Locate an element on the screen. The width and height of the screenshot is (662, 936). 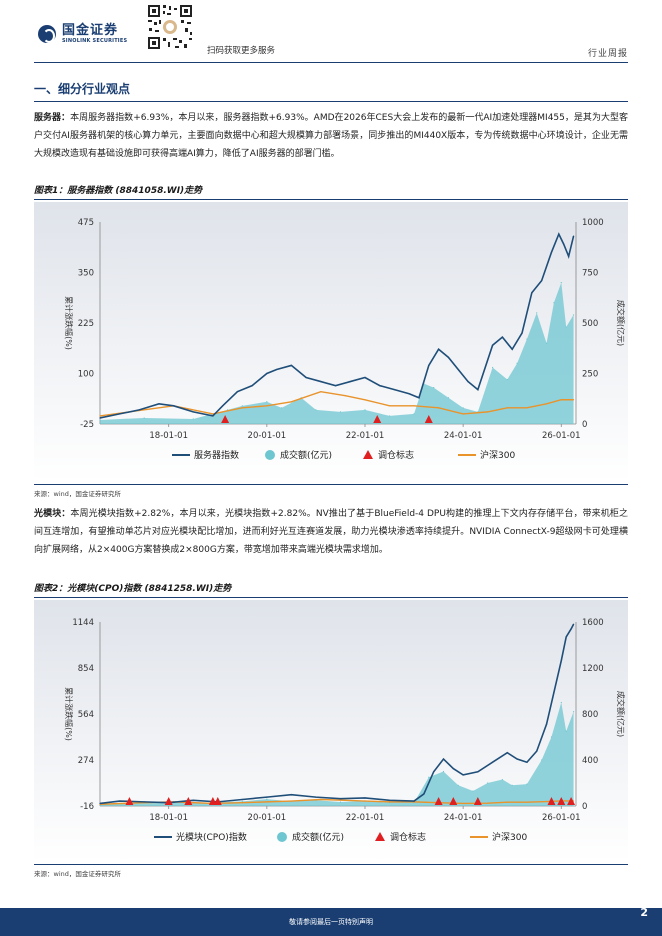
brand-logo-icon is located at coordinates (47, 34).